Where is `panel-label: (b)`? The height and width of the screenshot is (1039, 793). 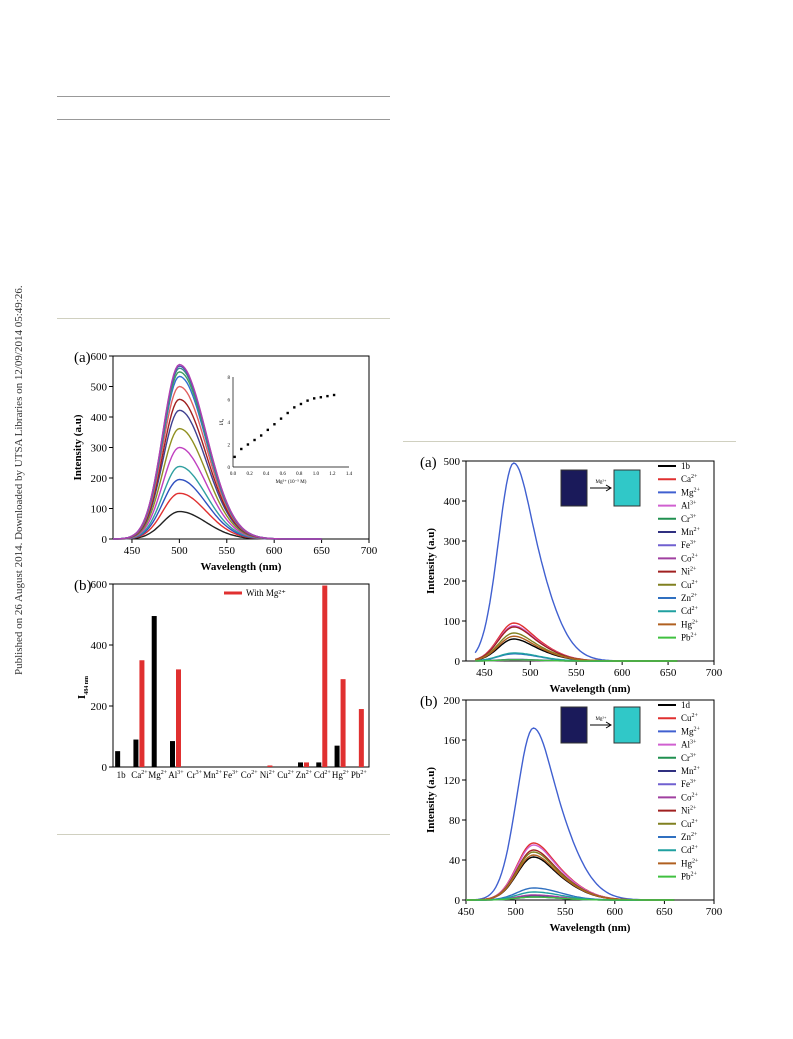
panel-label: (b) is located at coordinates (83, 586).